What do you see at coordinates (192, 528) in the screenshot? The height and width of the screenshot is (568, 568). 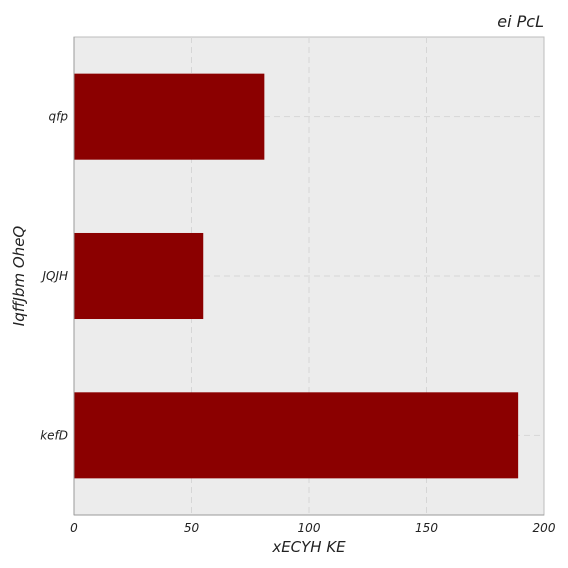 I see `x-tick-label: 50` at bounding box center [192, 528].